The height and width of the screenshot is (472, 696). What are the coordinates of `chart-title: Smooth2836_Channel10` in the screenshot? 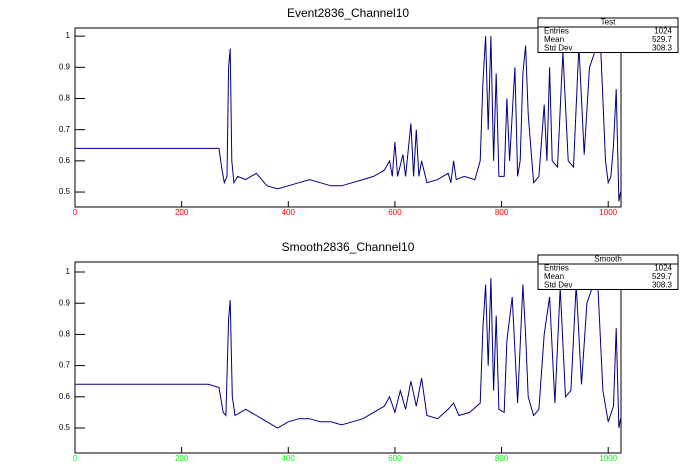 It's located at (348, 247).